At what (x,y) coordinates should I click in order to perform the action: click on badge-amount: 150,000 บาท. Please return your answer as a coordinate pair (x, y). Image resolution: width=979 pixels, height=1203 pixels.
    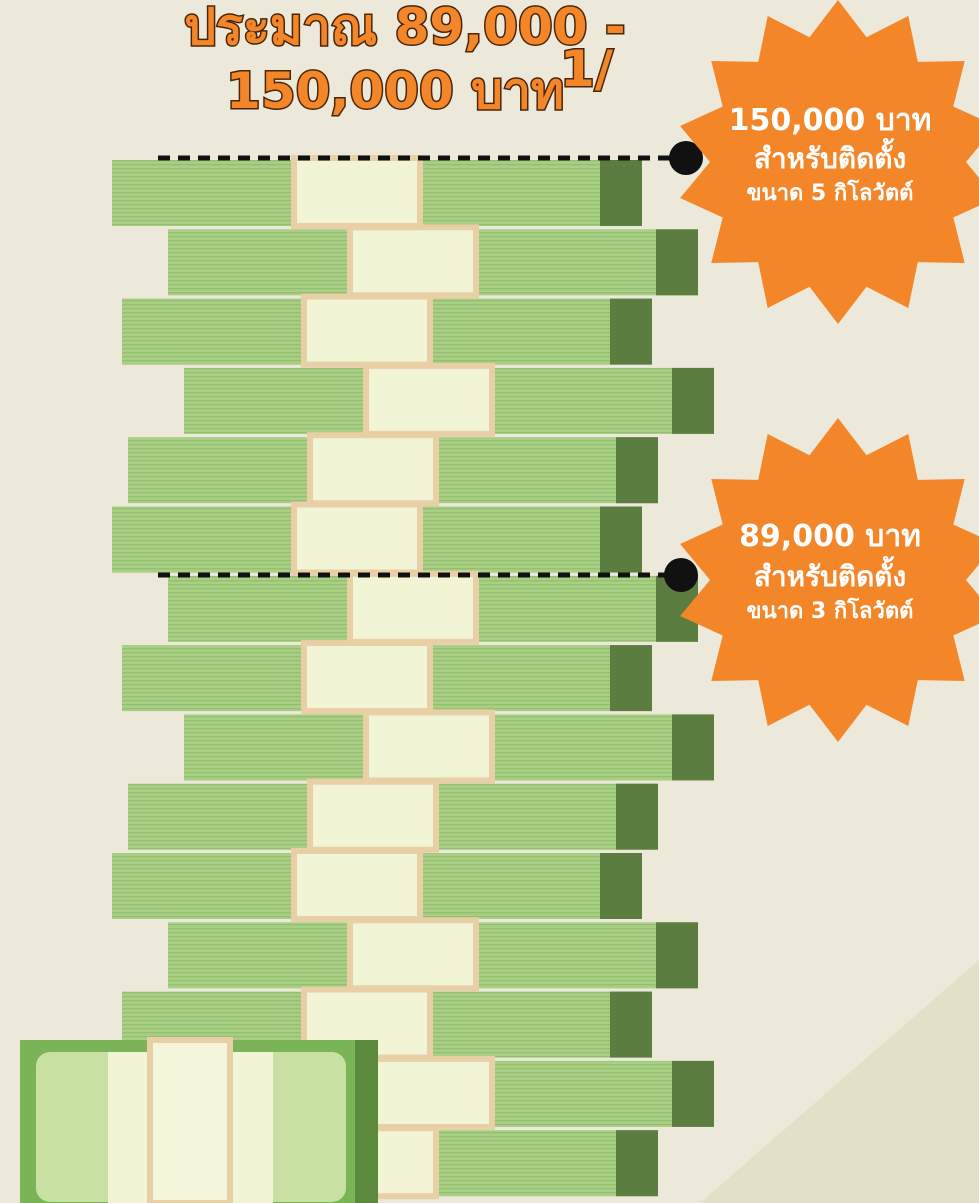
    Looking at the image, I should click on (830, 120).